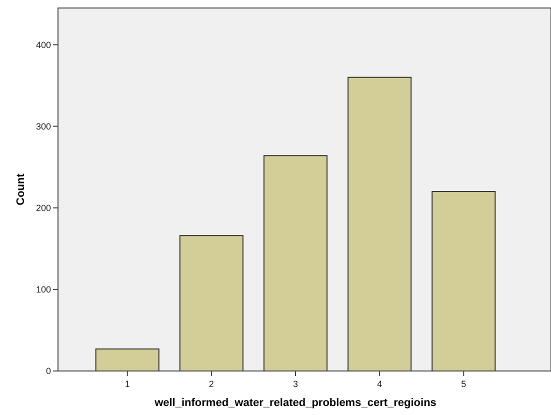 The image size is (551, 415). I want to click on x-tick-label: 5, so click(463, 384).